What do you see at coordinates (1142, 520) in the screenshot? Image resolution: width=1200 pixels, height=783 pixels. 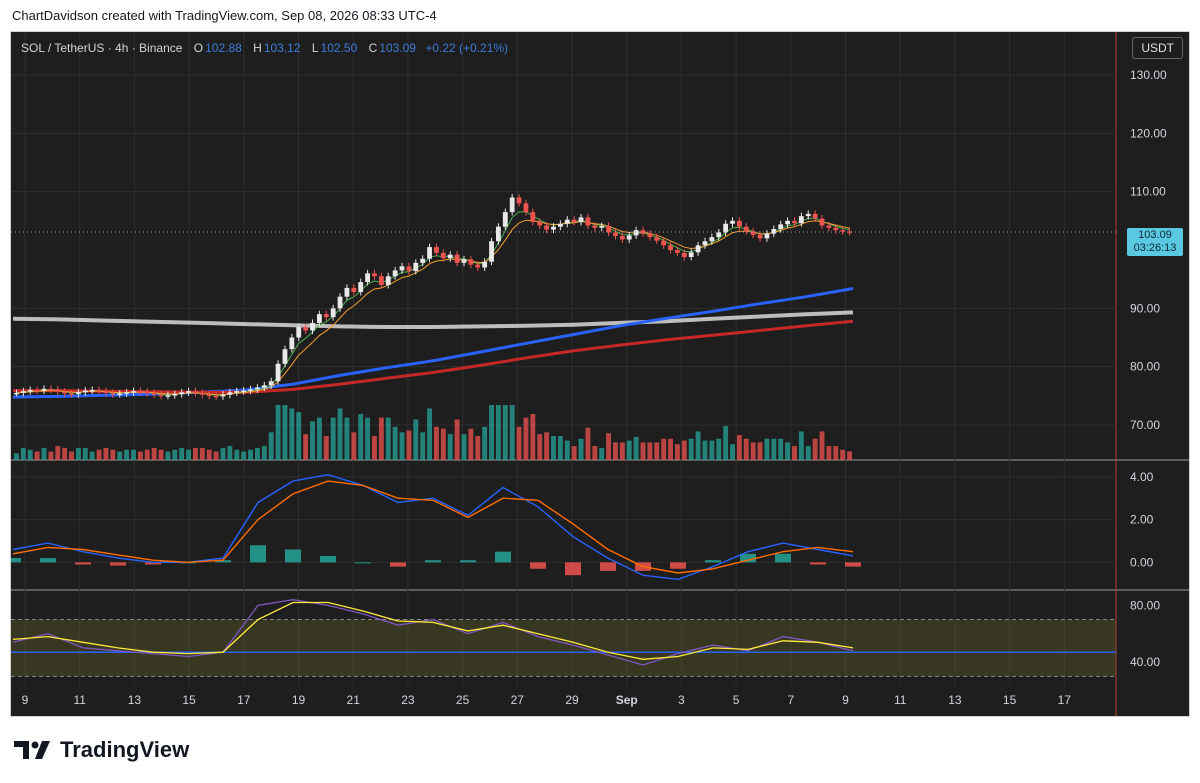 I see `macd-tick-label: 2.00` at bounding box center [1142, 520].